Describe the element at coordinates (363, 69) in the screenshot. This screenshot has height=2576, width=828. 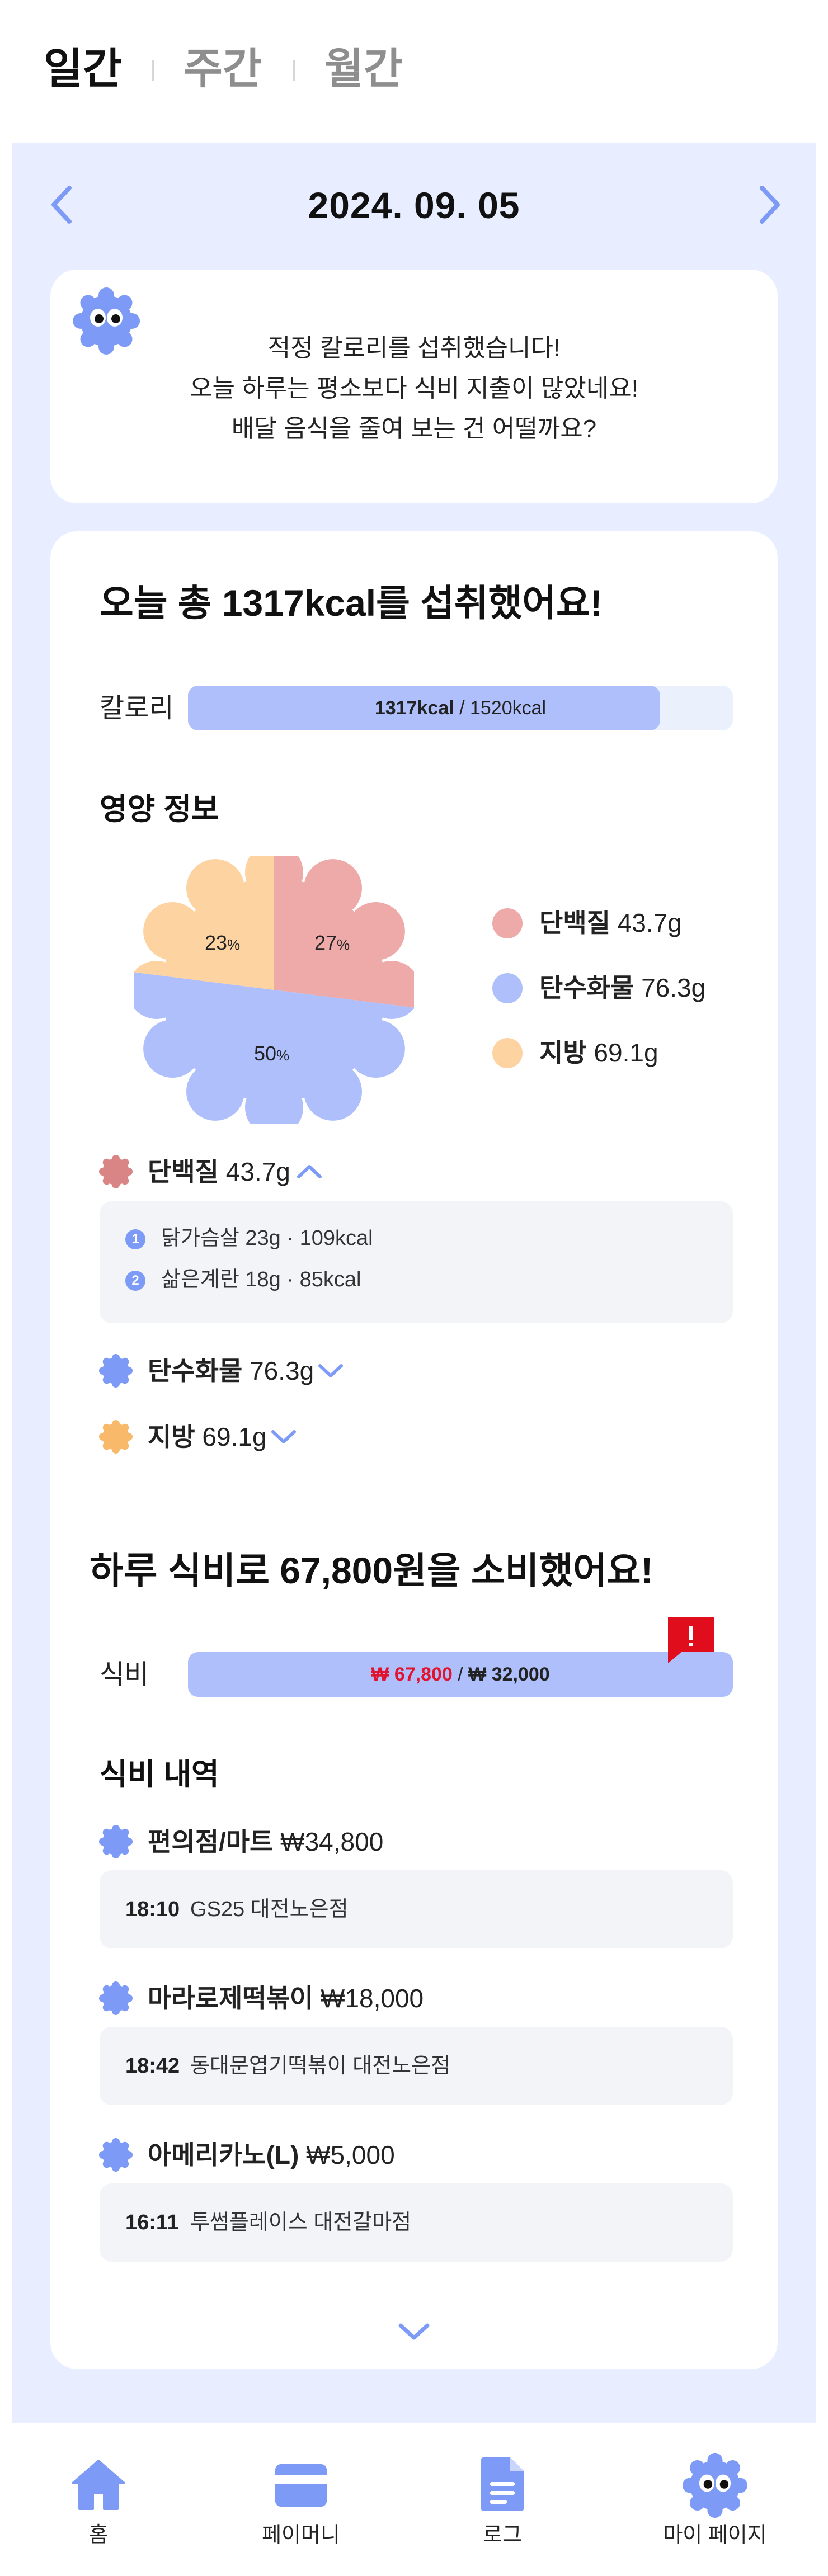
I see `tab-monthly: 월간` at that location.